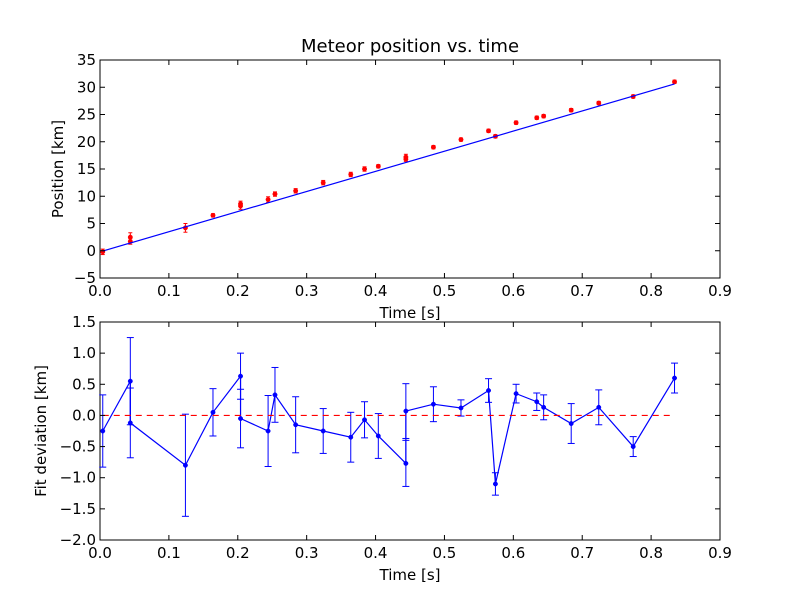  What do you see at coordinates (445, 553) in the screenshot?
I see `deviation-x-tick-label: 0.5` at bounding box center [445, 553].